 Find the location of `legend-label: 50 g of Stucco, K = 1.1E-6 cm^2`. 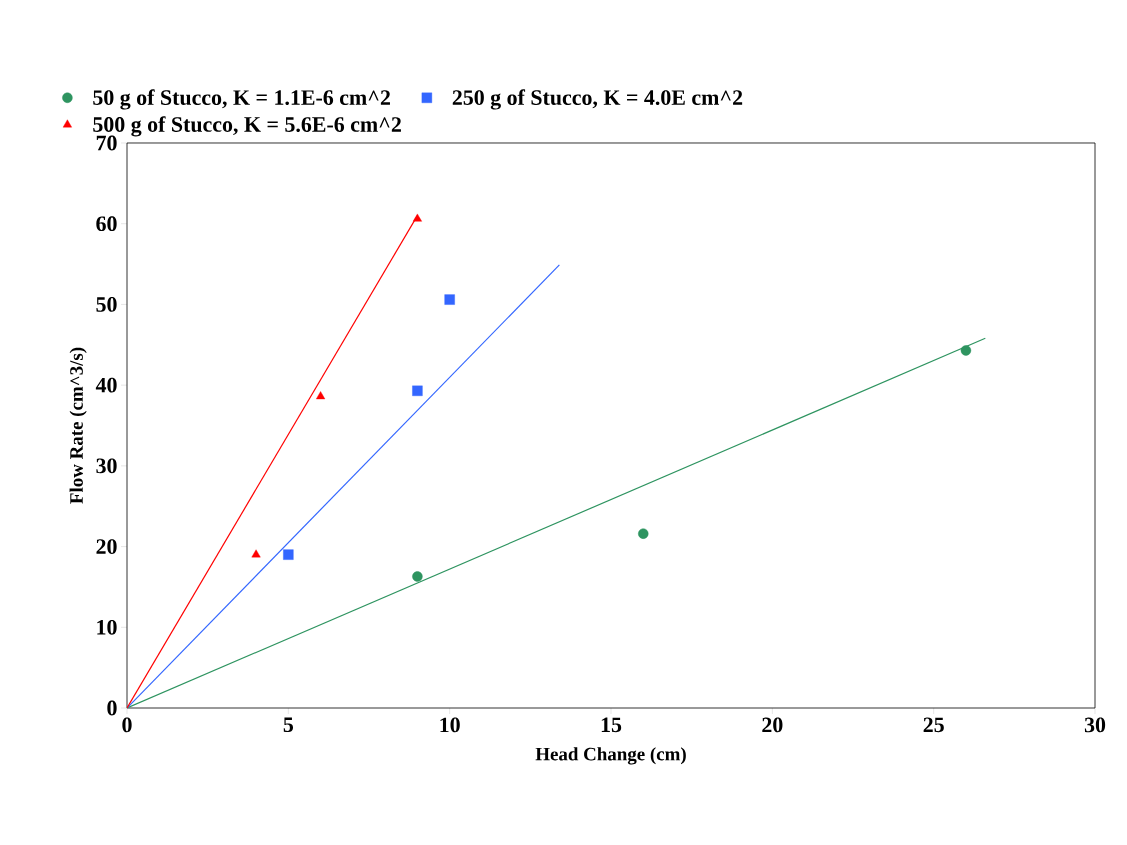

legend-label: 50 g of Stucco, K = 1.1E-6 cm^2 is located at coordinates (241, 99).